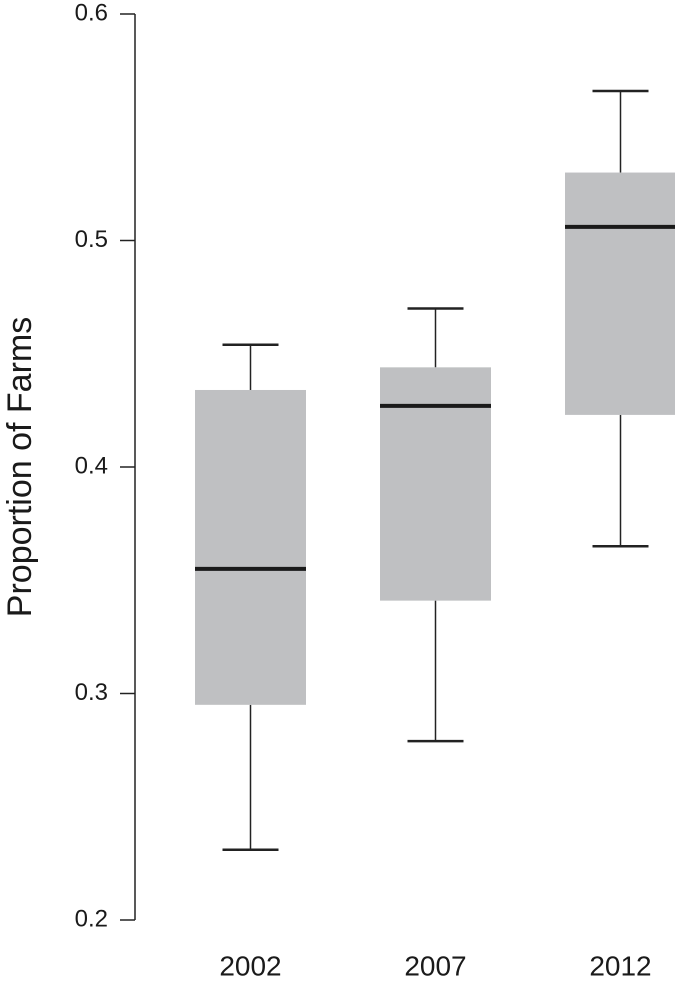 The image size is (675, 983). Describe the element at coordinates (435, 965) in the screenshot. I see `x-tick-label: 2007` at that location.